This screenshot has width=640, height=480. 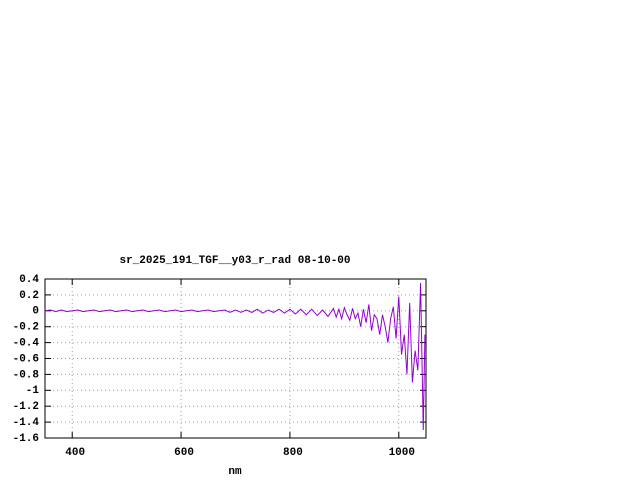 I want to click on y-tick-label: -0.8, so click(x=26, y=375).